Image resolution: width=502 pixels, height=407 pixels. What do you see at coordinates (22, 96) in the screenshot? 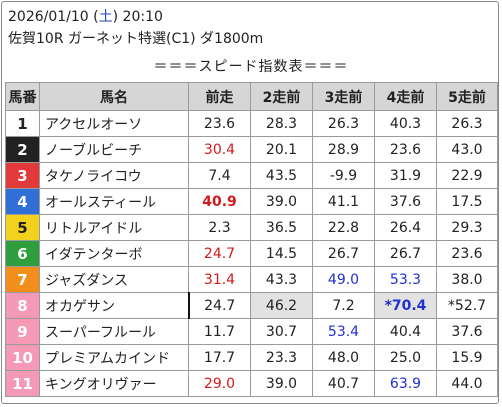
I see `col-header-number: 馬番` at bounding box center [22, 96].